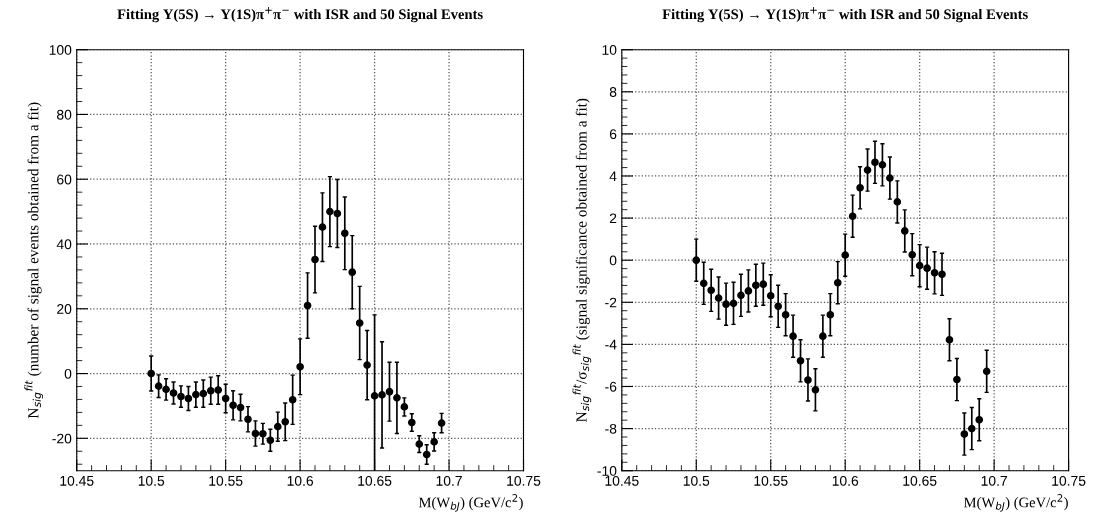  Describe the element at coordinates (1016, 503) in the screenshot. I see `x-axis-title: M(W$_{bJ}$) (GeV/c$^{2}$)` at that location.